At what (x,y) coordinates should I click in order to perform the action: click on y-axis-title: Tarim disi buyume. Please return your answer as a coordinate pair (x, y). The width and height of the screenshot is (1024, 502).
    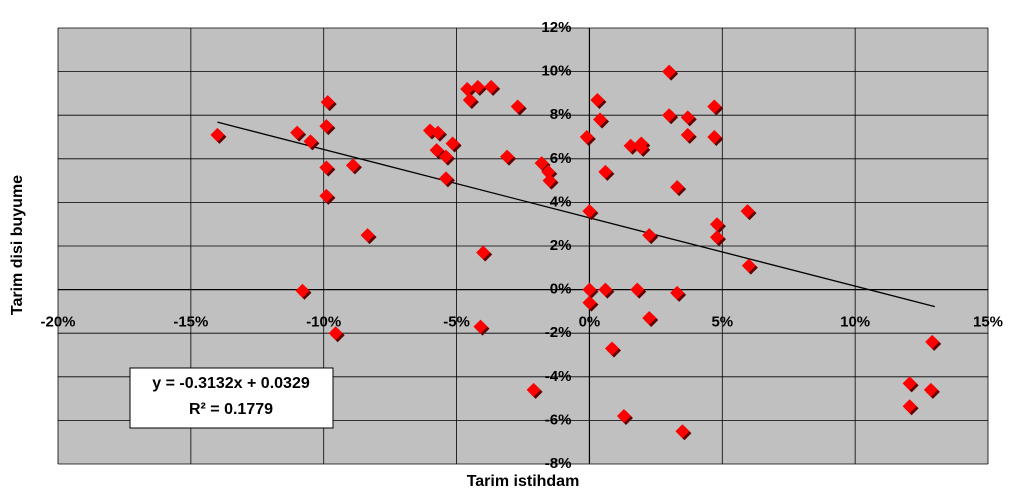
    Looking at the image, I should click on (17, 245).